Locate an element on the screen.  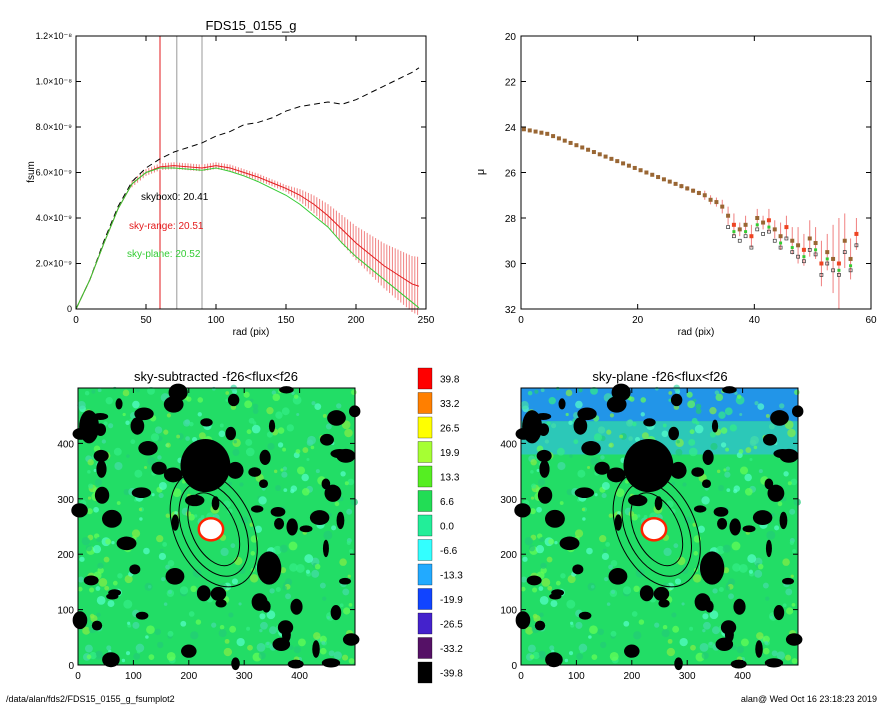
x-tick-label: 400 is located at coordinates (299, 676).